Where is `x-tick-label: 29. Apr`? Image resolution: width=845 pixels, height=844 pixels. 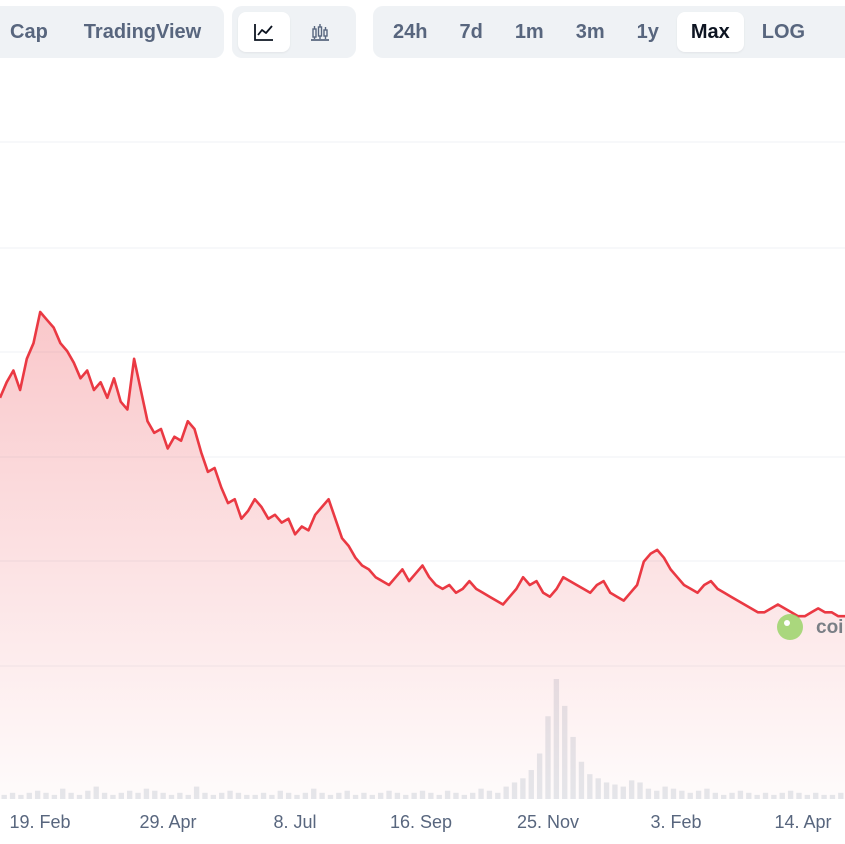
x-tick-label: 29. Apr is located at coordinates (167, 822).